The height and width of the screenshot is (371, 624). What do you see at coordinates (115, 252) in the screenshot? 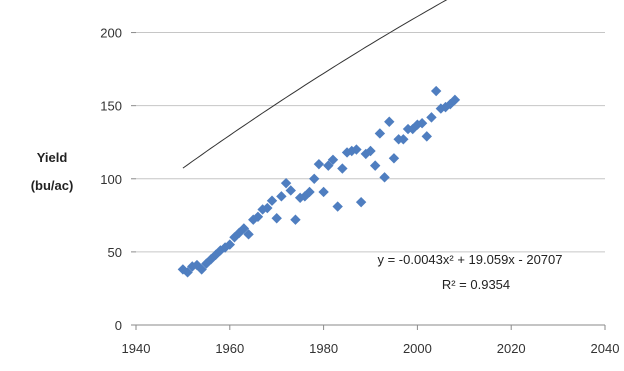
I see `y-tick-label-50: 50` at bounding box center [115, 252].